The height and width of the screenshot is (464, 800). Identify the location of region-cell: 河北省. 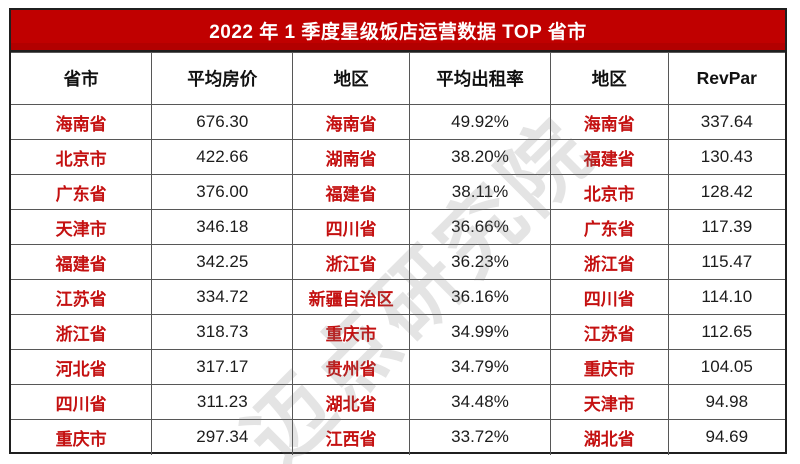
(82, 367).